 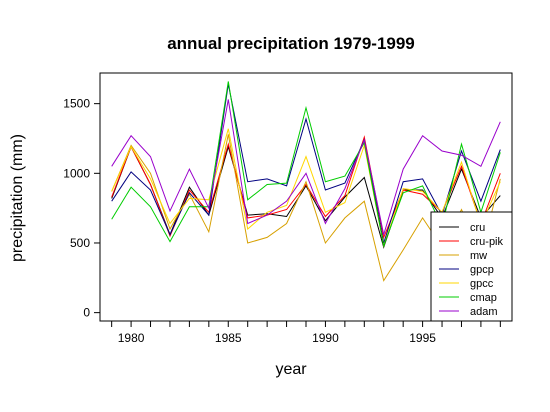 What do you see at coordinates (86, 313) in the screenshot?
I see `y-tick-label: 0` at bounding box center [86, 313].